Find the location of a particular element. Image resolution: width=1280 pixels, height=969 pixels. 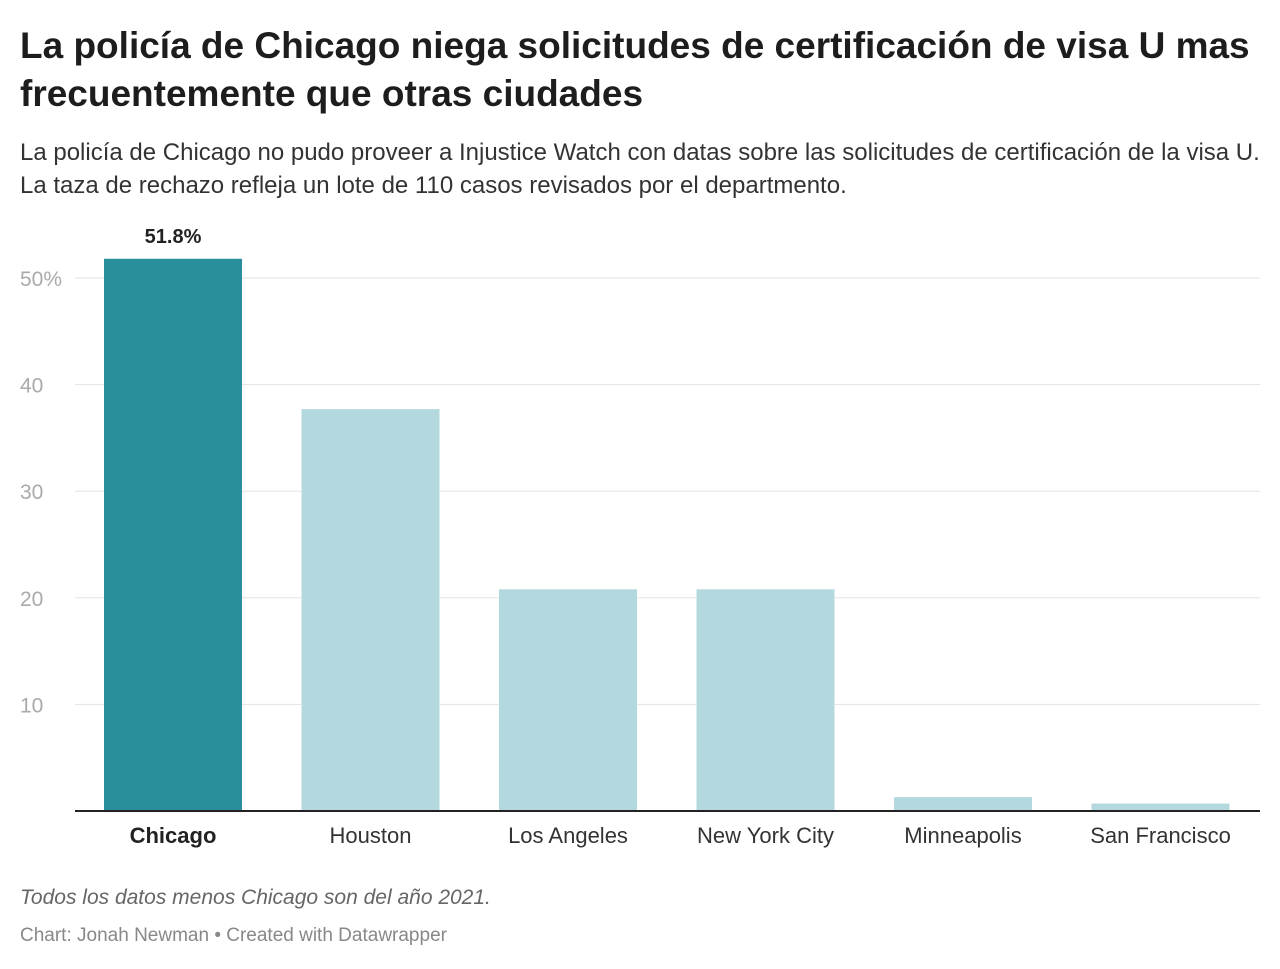

bar-minneapolis is located at coordinates (963, 804).